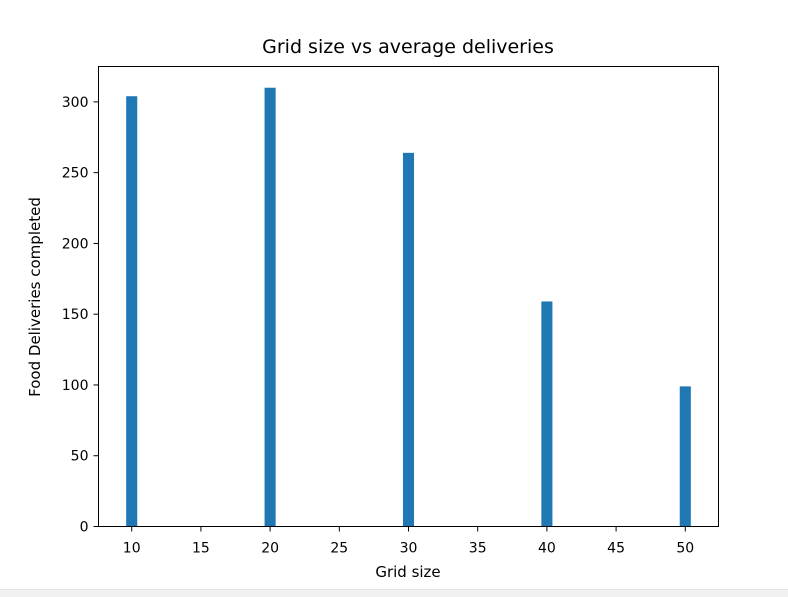 Image resolution: width=788 pixels, height=597 pixels. Describe the element at coordinates (547, 549) in the screenshot. I see `x-tick-label: 40` at that location.